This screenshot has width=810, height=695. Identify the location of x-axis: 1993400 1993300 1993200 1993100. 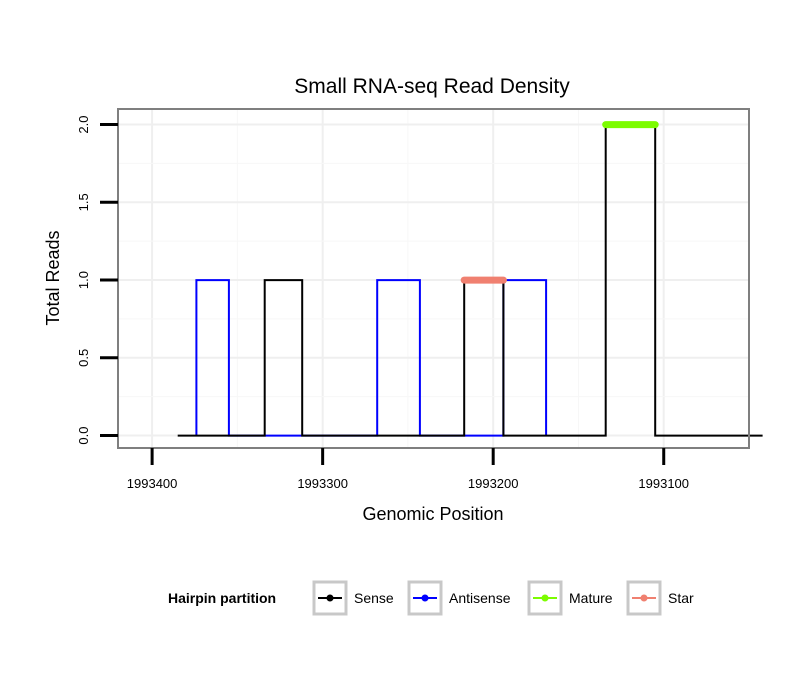
(408, 469).